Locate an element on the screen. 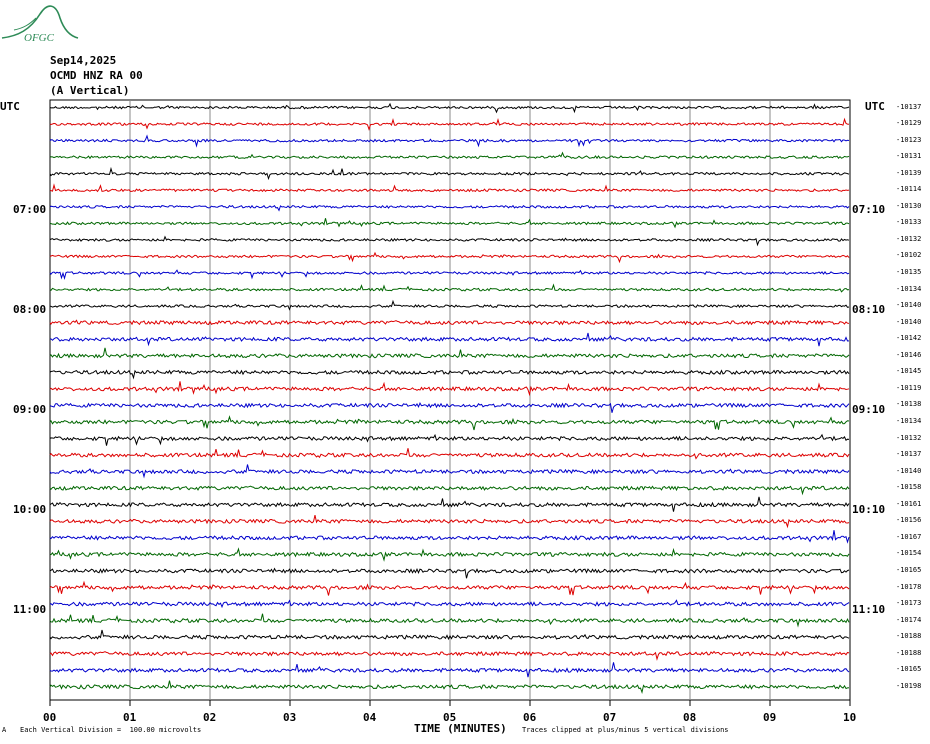 This screenshot has height=744, width=930. trace-offset-label: -10145 is located at coordinates (909, 371).